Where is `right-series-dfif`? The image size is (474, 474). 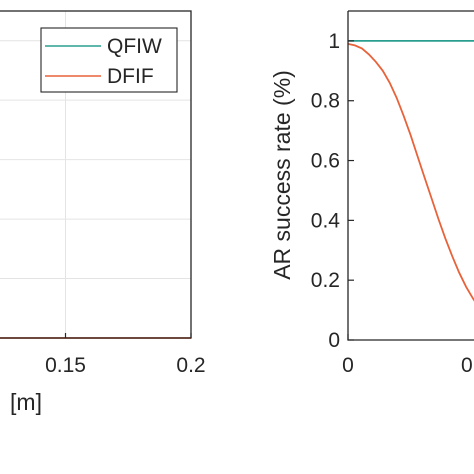 right-series-dfif is located at coordinates (410, 172).